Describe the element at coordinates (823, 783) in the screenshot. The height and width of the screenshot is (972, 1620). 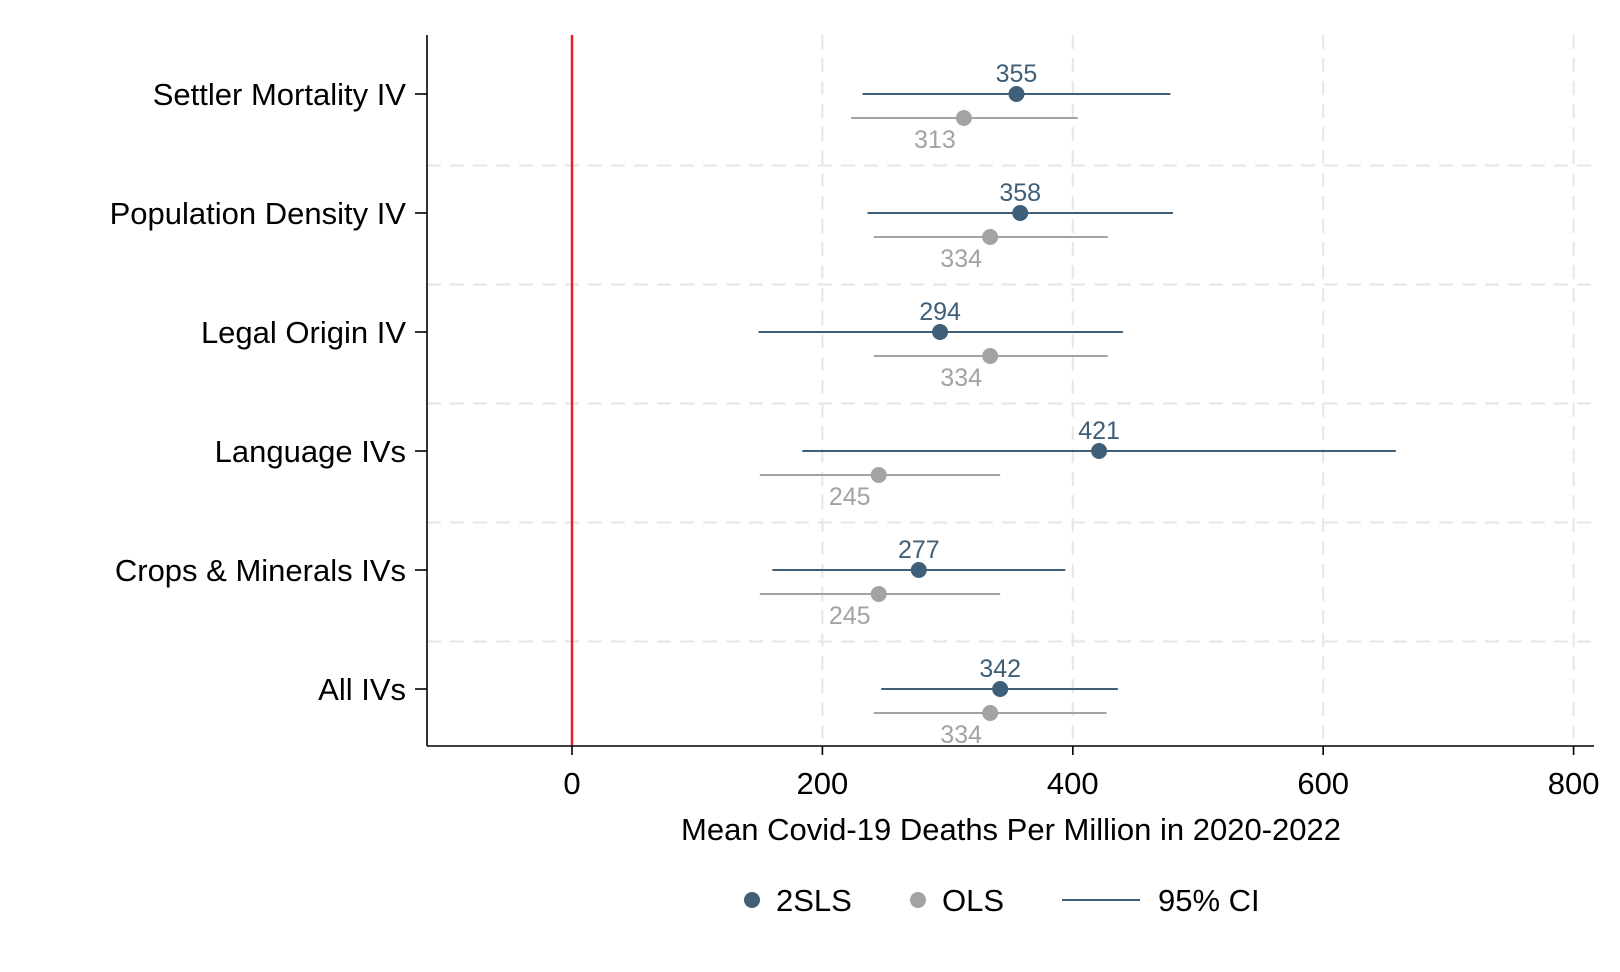
I see `x-tick-label: 200` at that location.